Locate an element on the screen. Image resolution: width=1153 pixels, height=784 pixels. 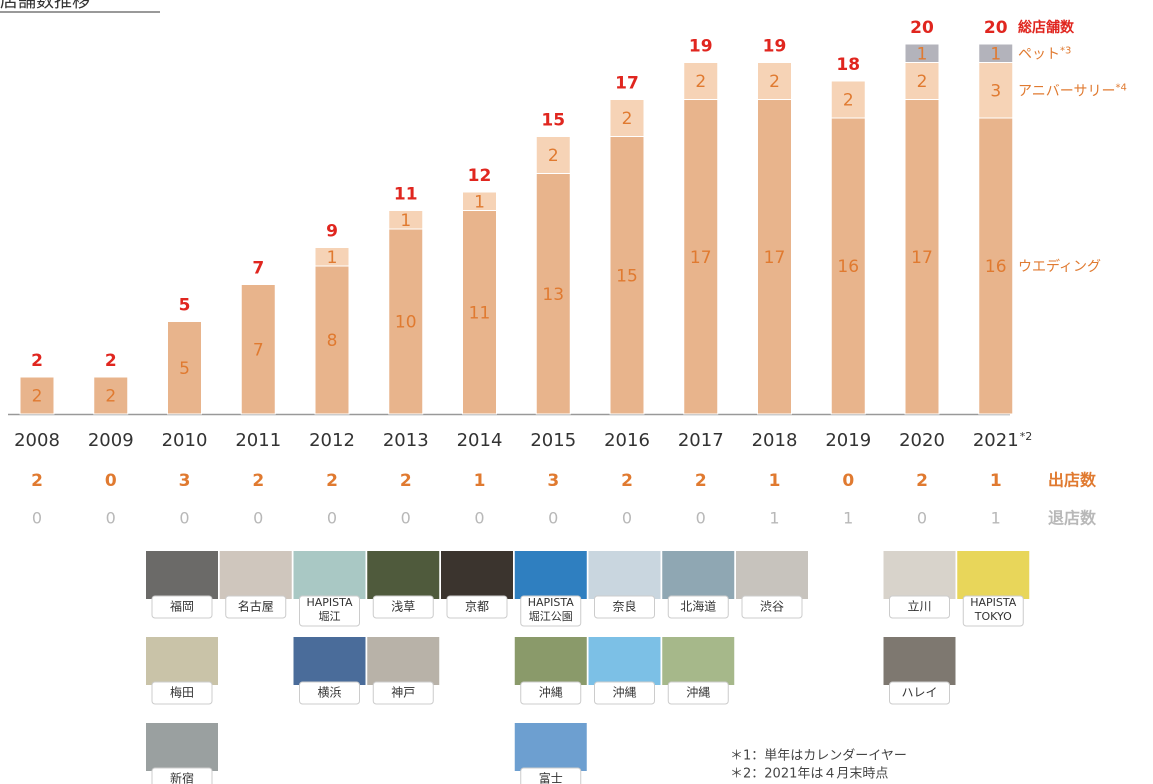
openings-value: 3 is located at coordinates (553, 481).